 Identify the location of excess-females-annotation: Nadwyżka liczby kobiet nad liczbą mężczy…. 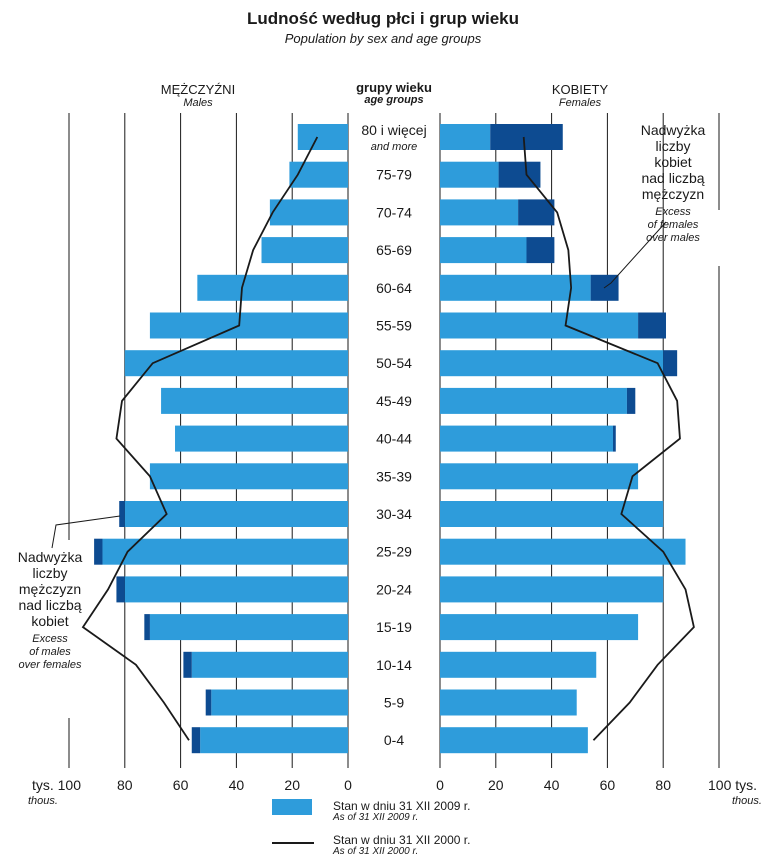
(673, 183).